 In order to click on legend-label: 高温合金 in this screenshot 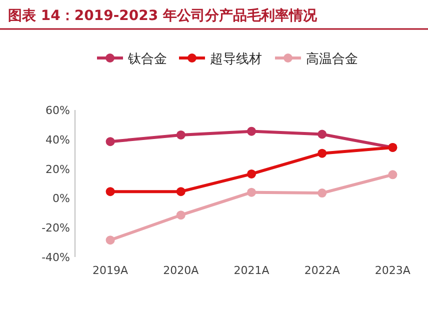, I will do `click(332, 59)`.